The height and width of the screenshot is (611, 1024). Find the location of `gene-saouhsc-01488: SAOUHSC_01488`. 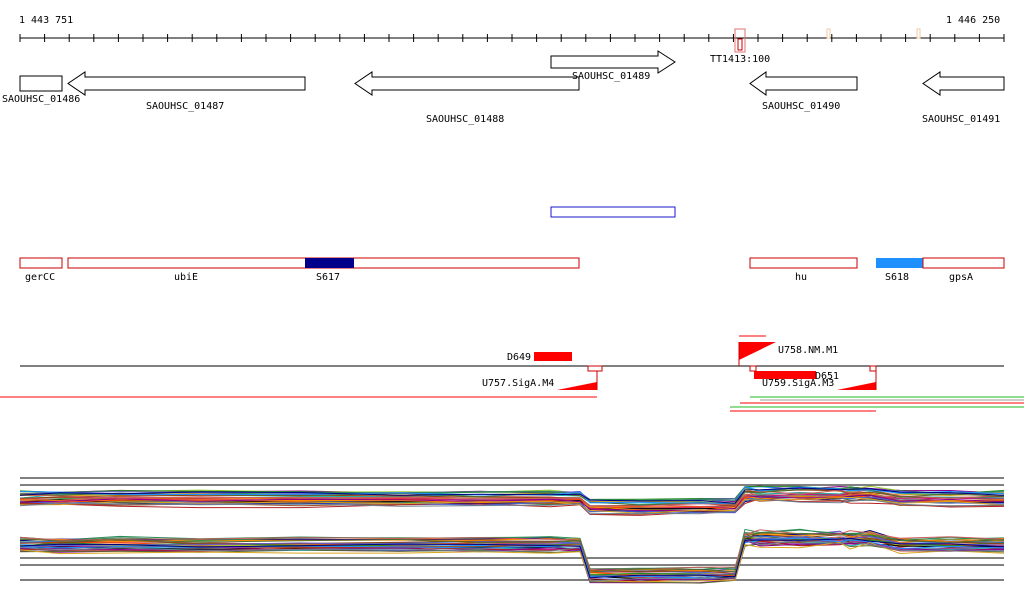

gene-saouhsc-01488: SAOUHSC_01488 is located at coordinates (467, 98).